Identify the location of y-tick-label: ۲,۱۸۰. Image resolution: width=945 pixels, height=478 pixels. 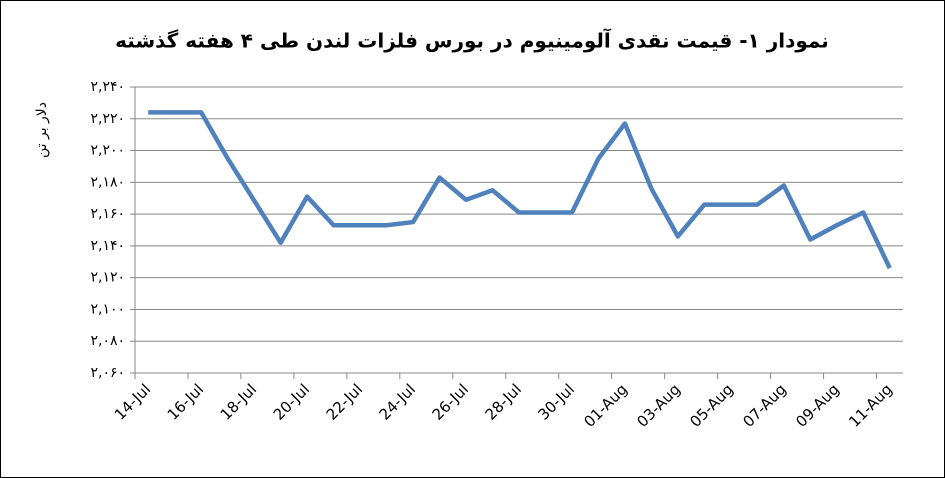
(107, 182).